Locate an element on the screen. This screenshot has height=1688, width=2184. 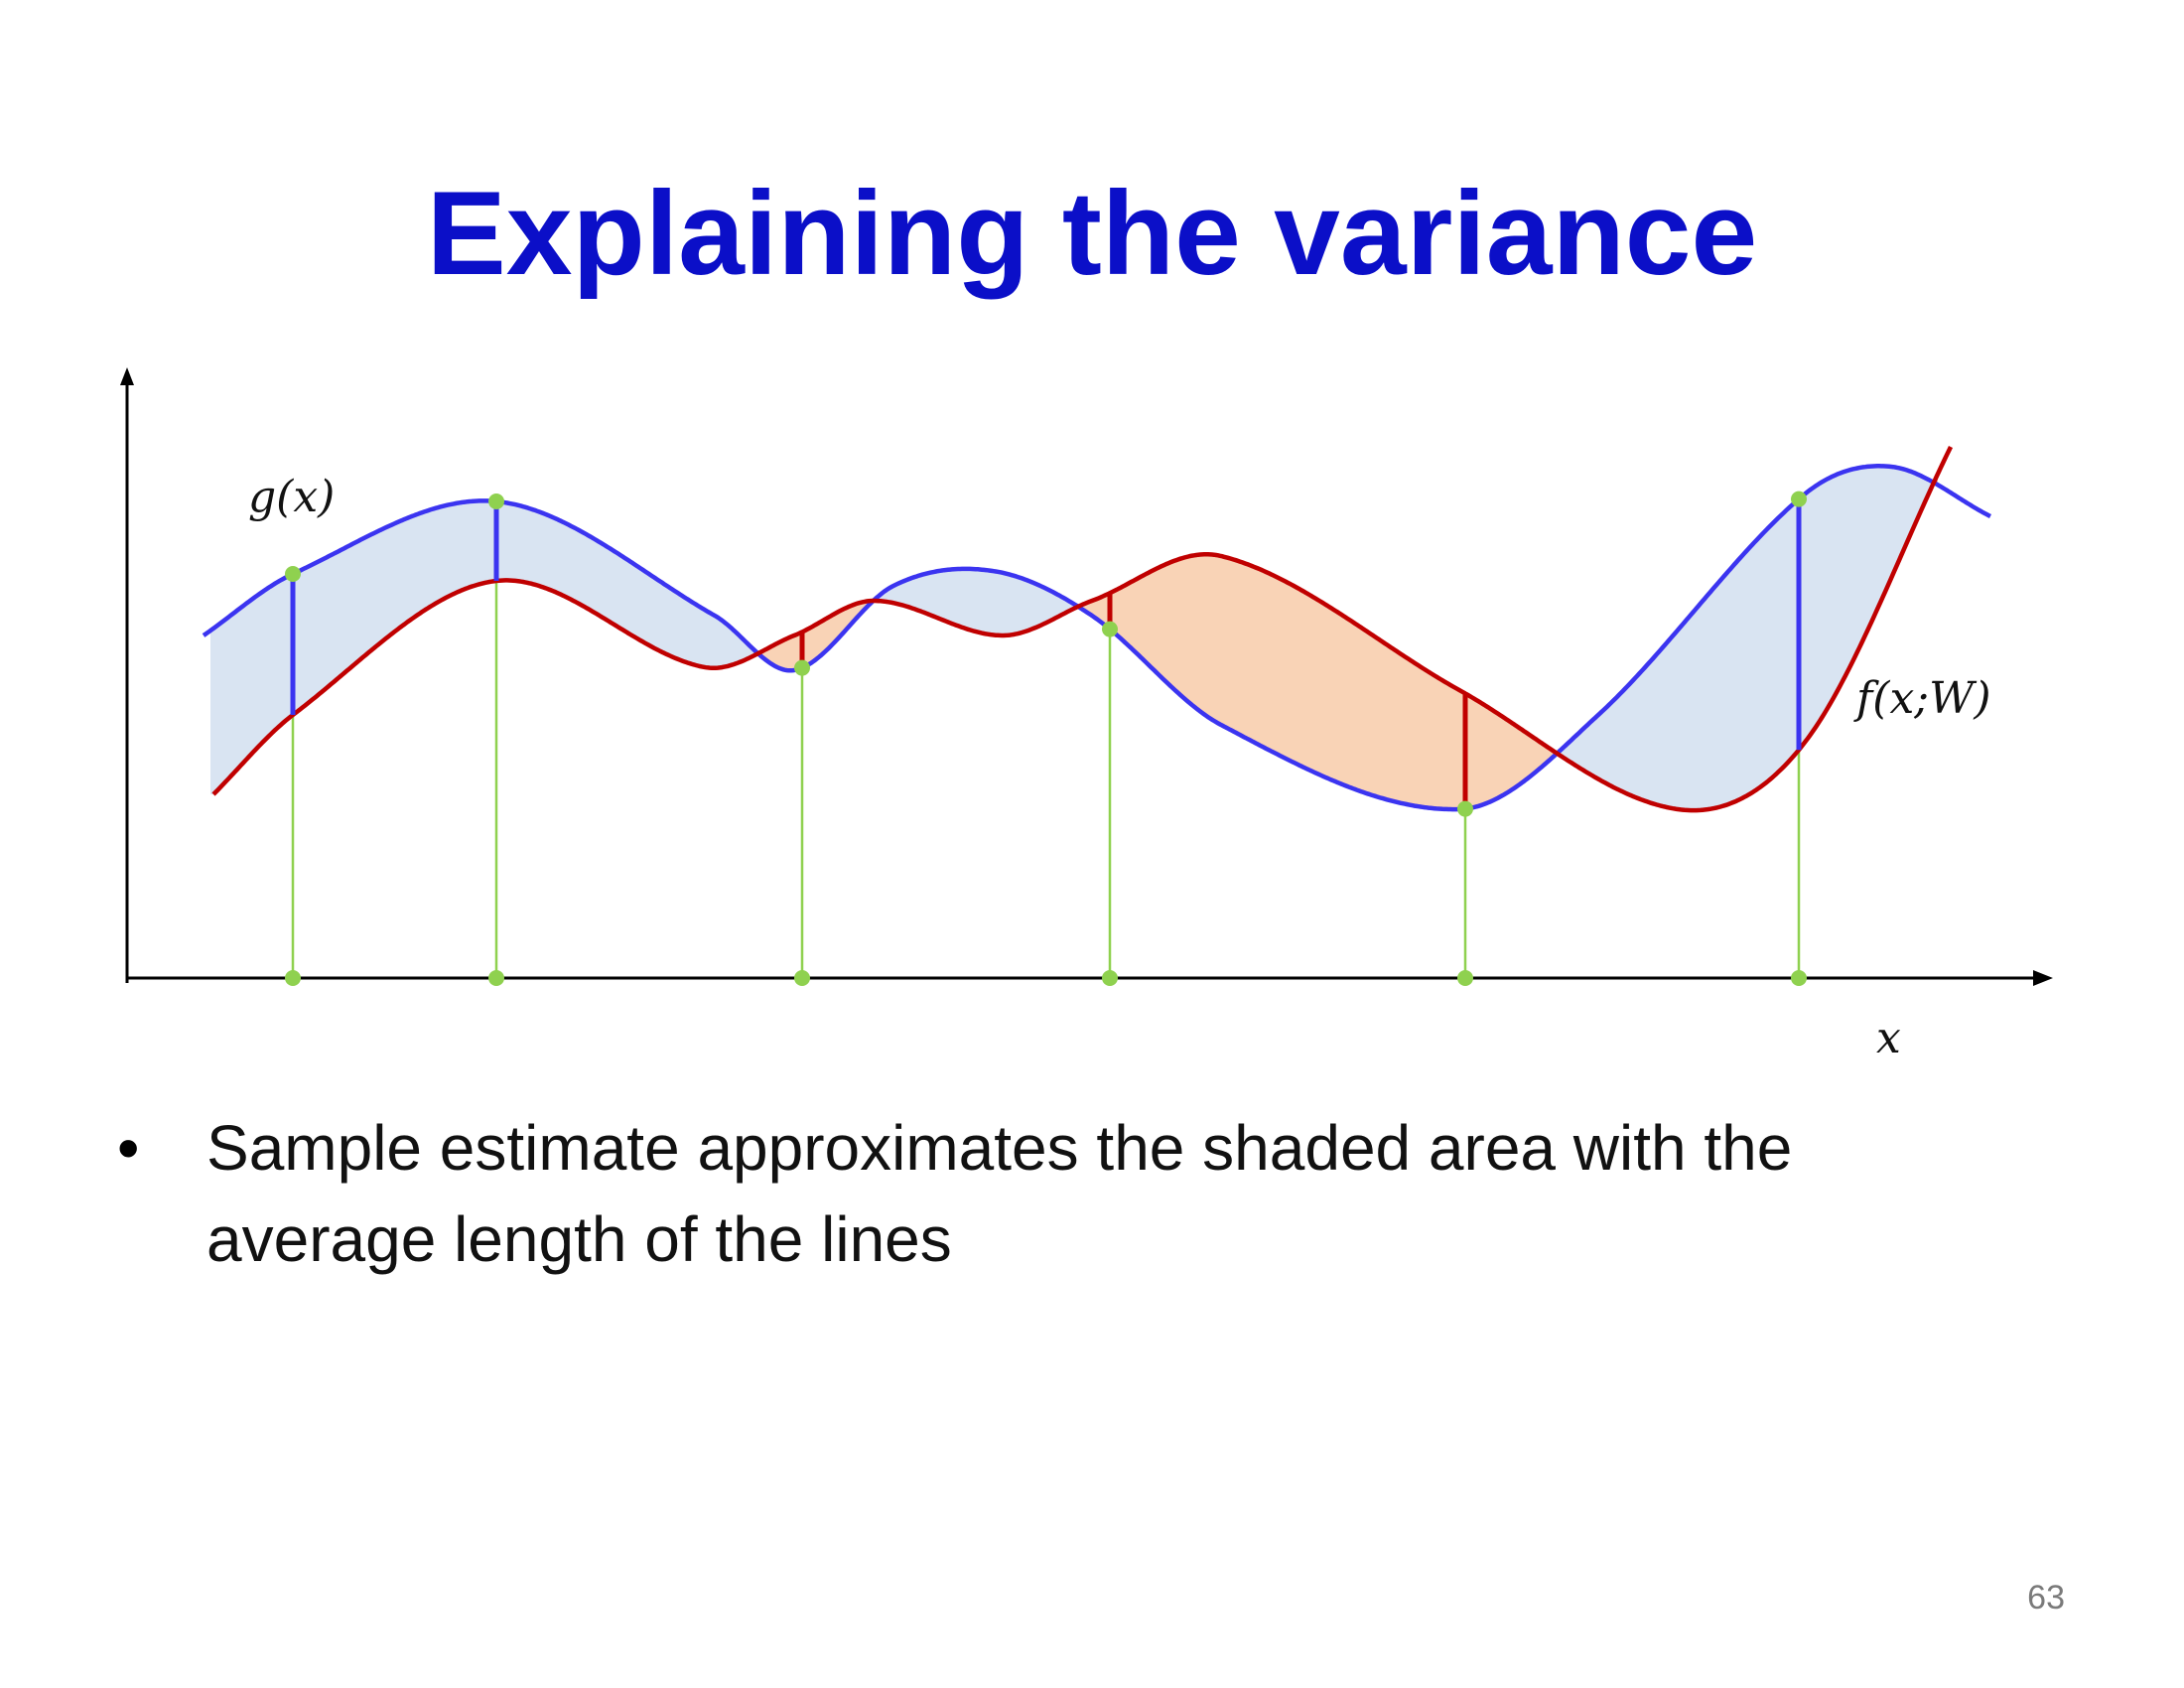
shaded-region-f-above-g is located at coordinates (1348, 642).